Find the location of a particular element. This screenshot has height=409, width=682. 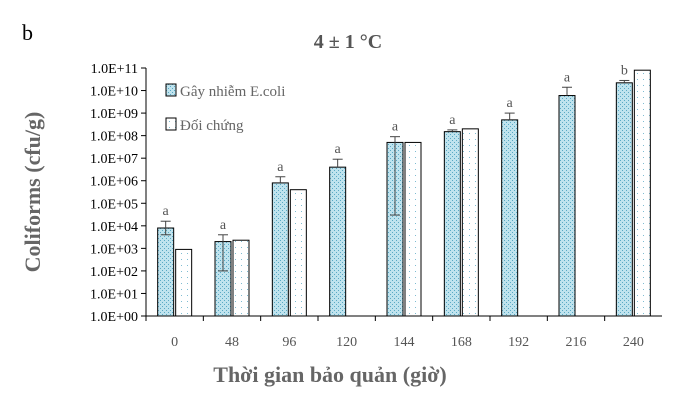

significance-label: b is located at coordinates (624, 70).